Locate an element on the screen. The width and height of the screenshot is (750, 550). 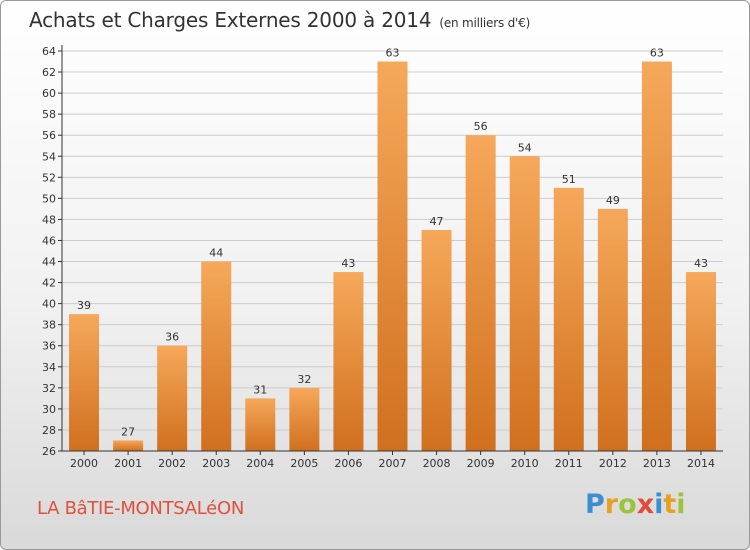
x-tick-label: 2004 is located at coordinates (260, 463).